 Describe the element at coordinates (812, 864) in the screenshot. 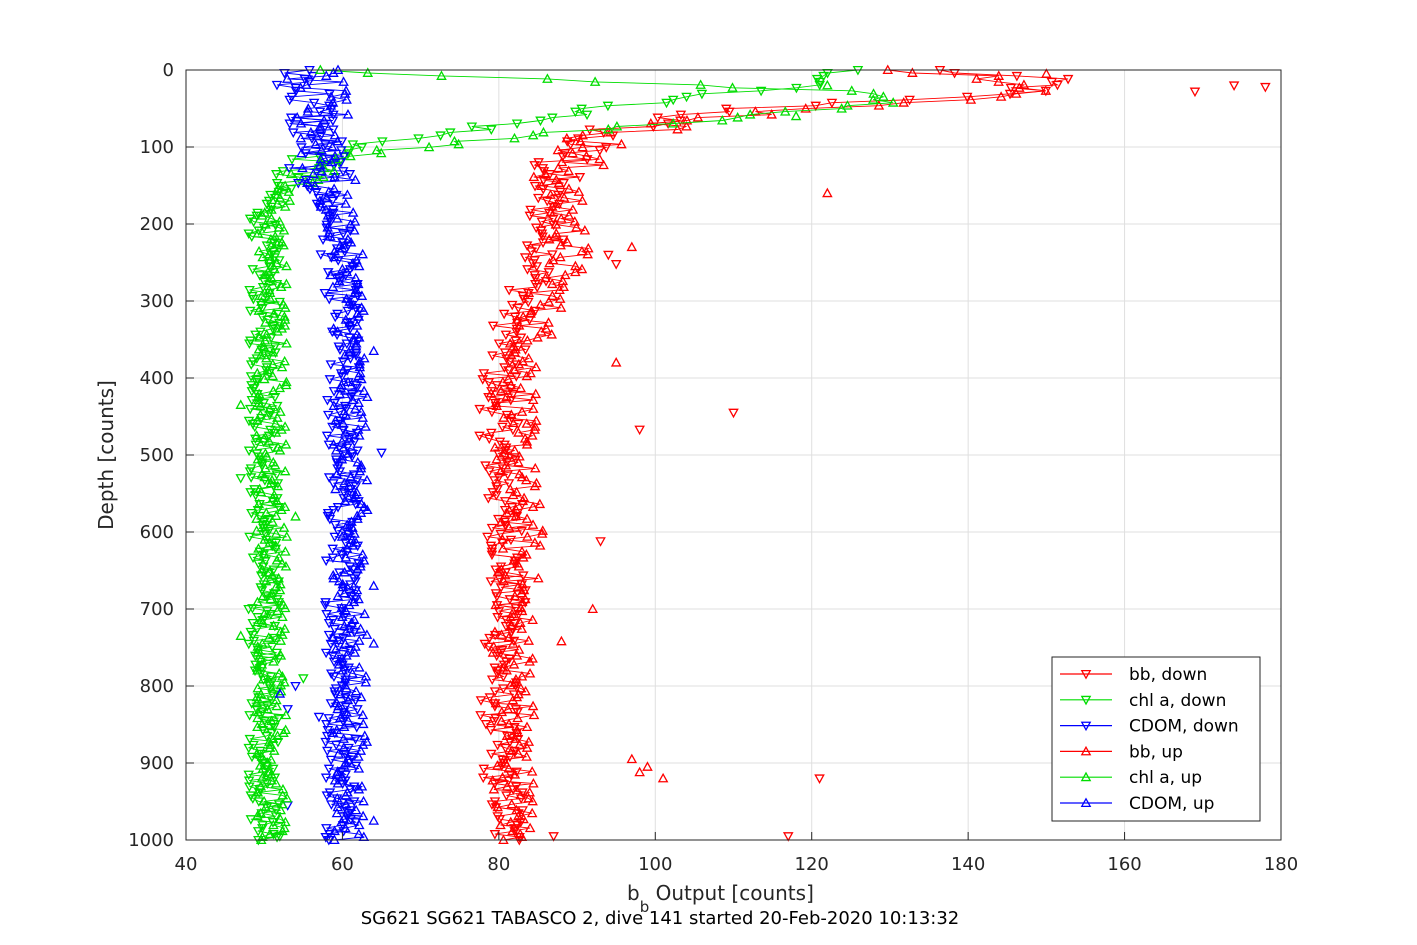

I see `x-tick-label: 120` at that location.